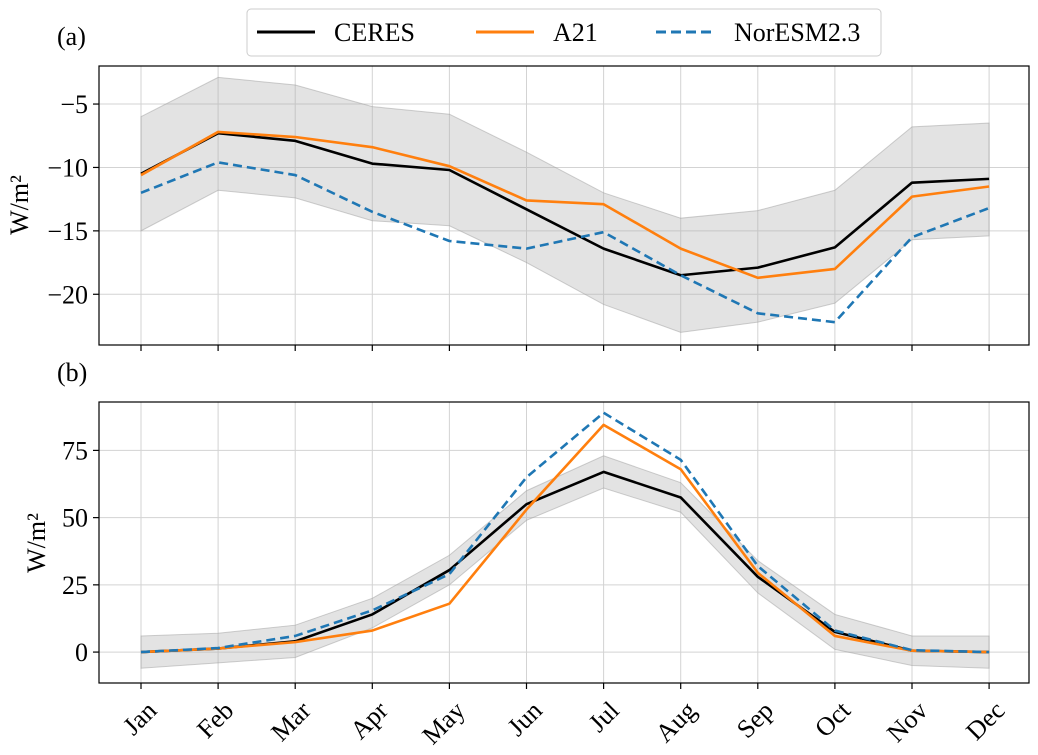  Describe the element at coordinates (368, 720) in the screenshot. I see `xtick-label-b: Apr` at that location.